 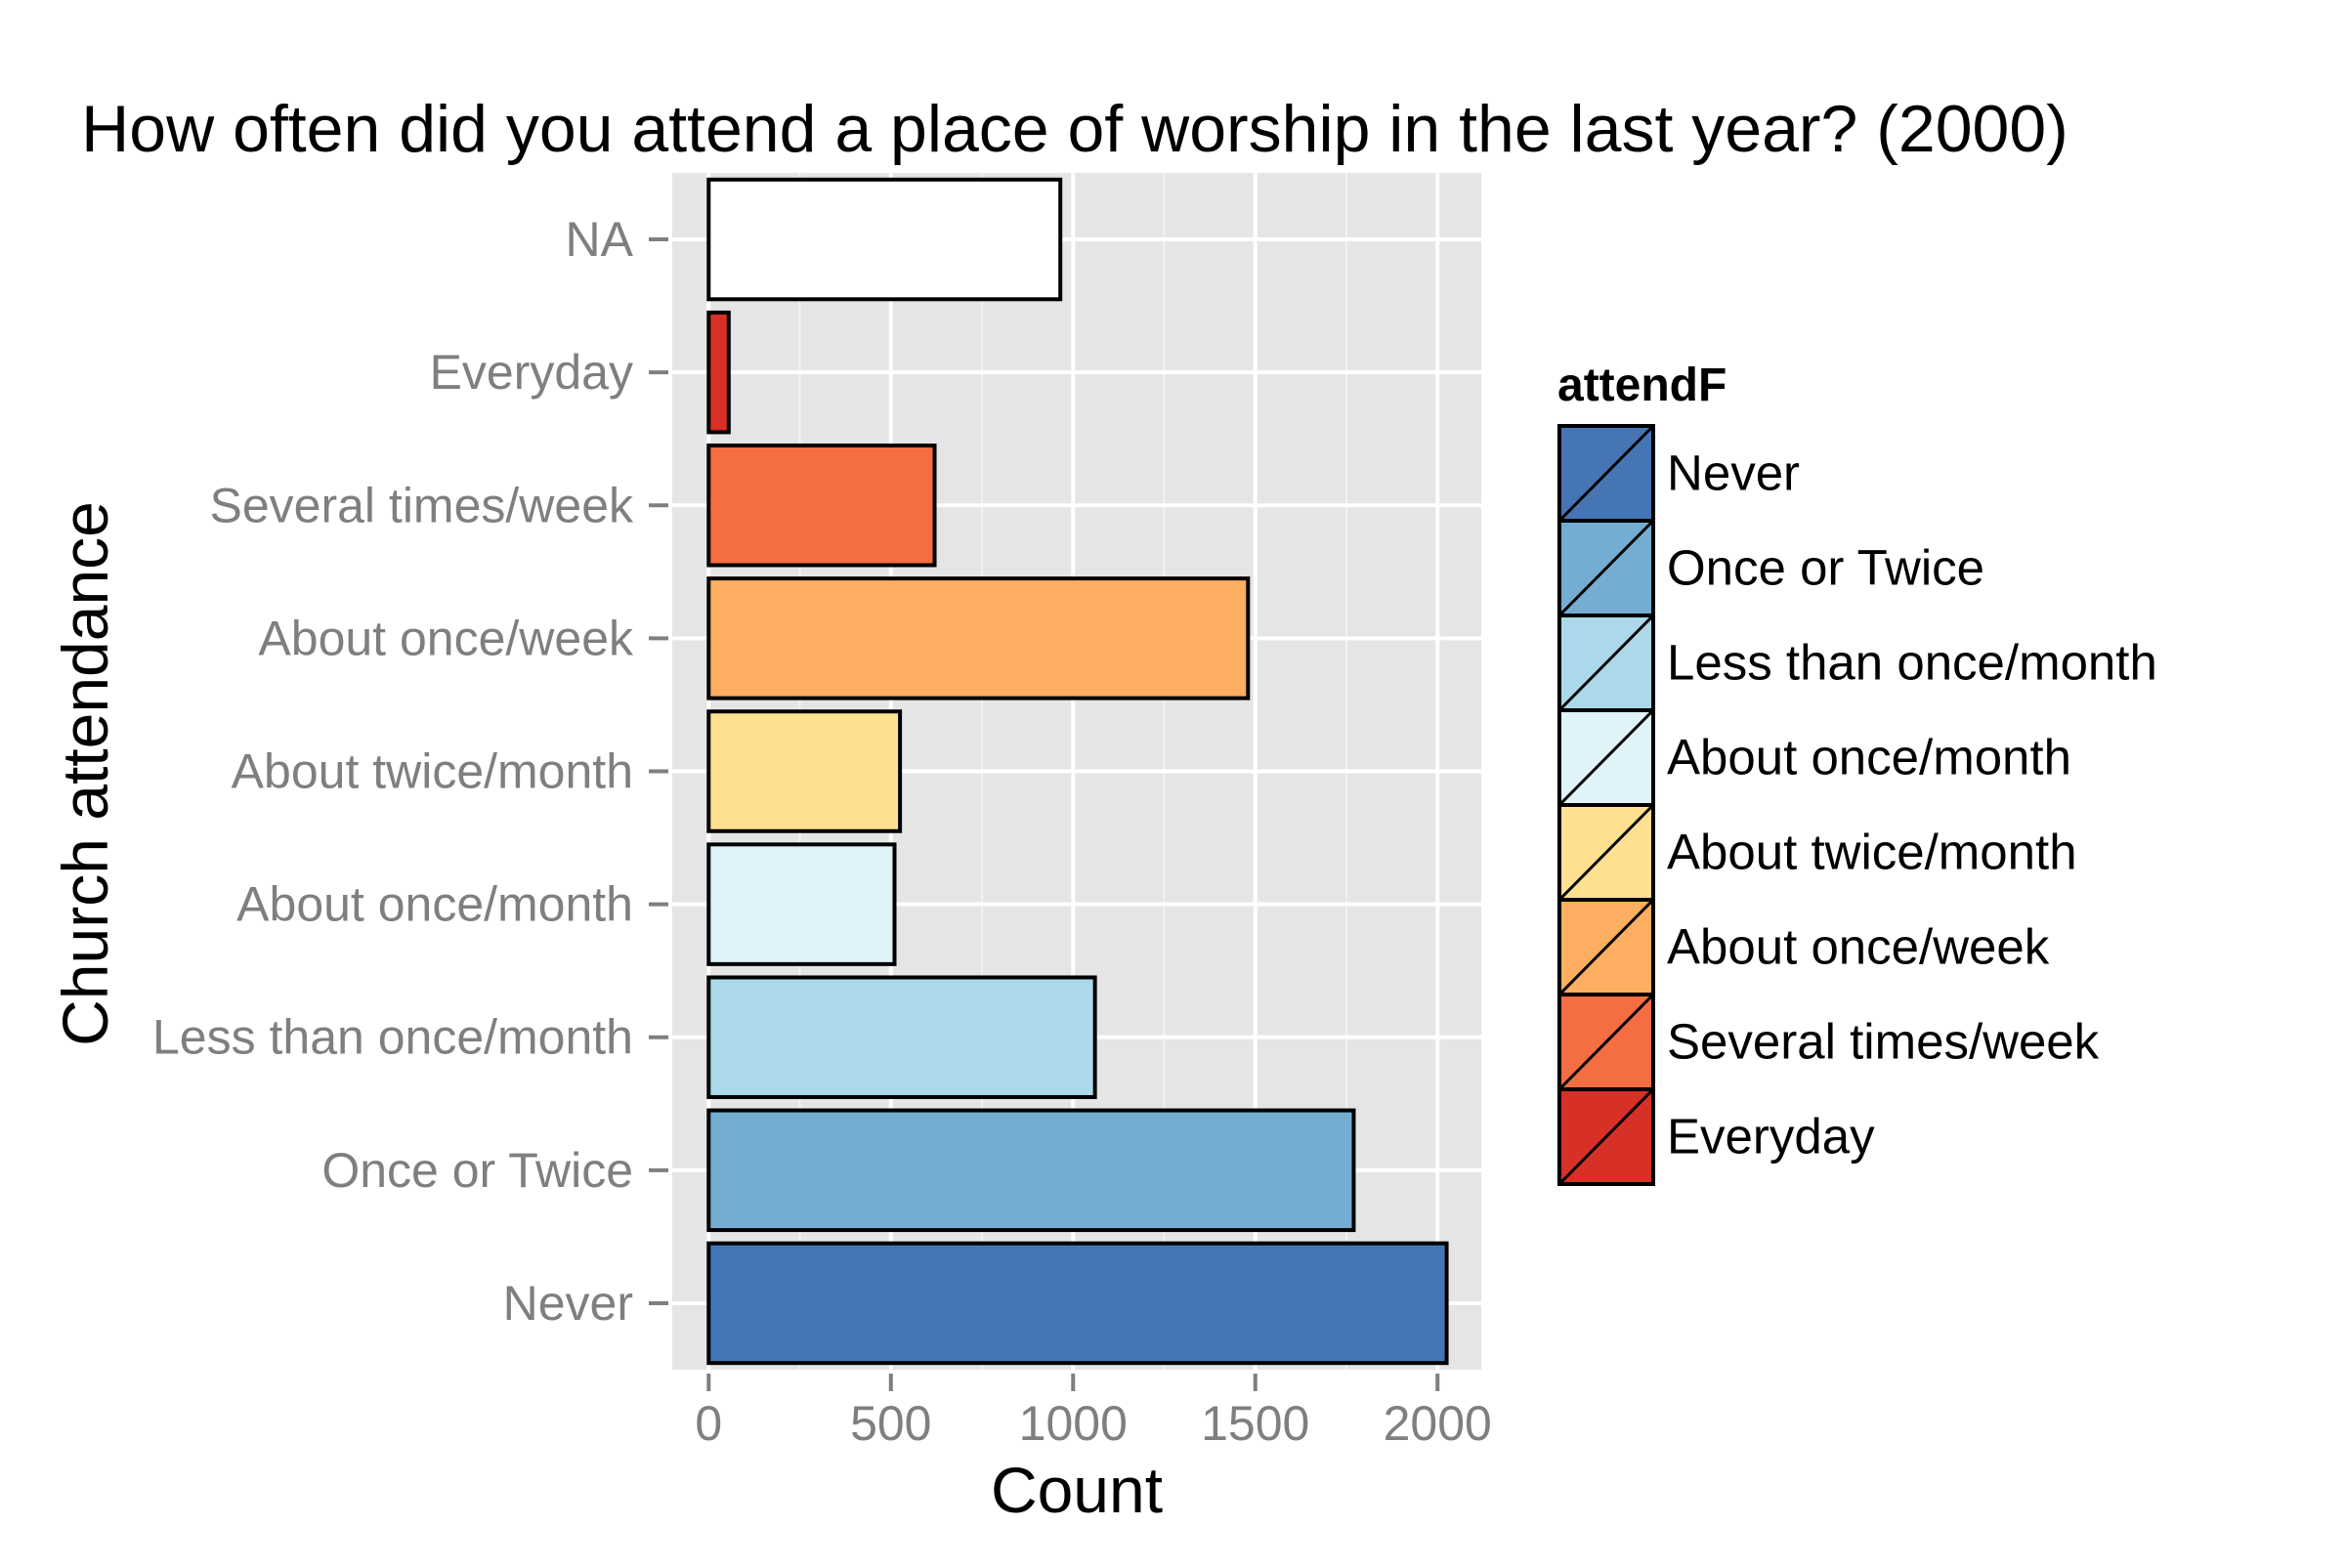 What do you see at coordinates (1869, 757) in the screenshot?
I see `legend-label: About once/month` at bounding box center [1869, 757].